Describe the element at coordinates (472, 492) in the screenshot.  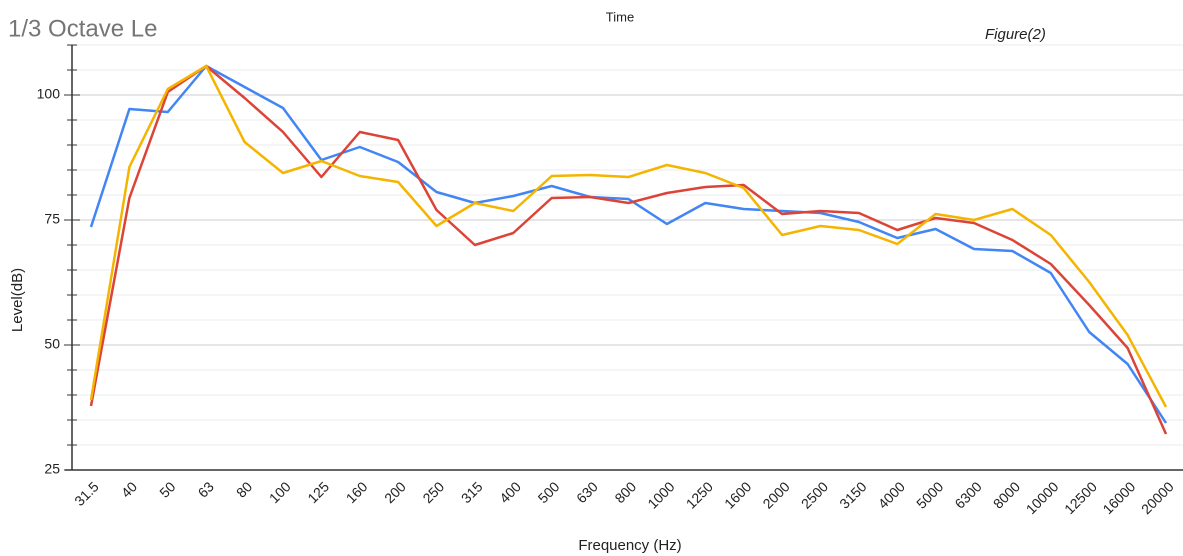
I see `x-tick-label: 315` at that location.